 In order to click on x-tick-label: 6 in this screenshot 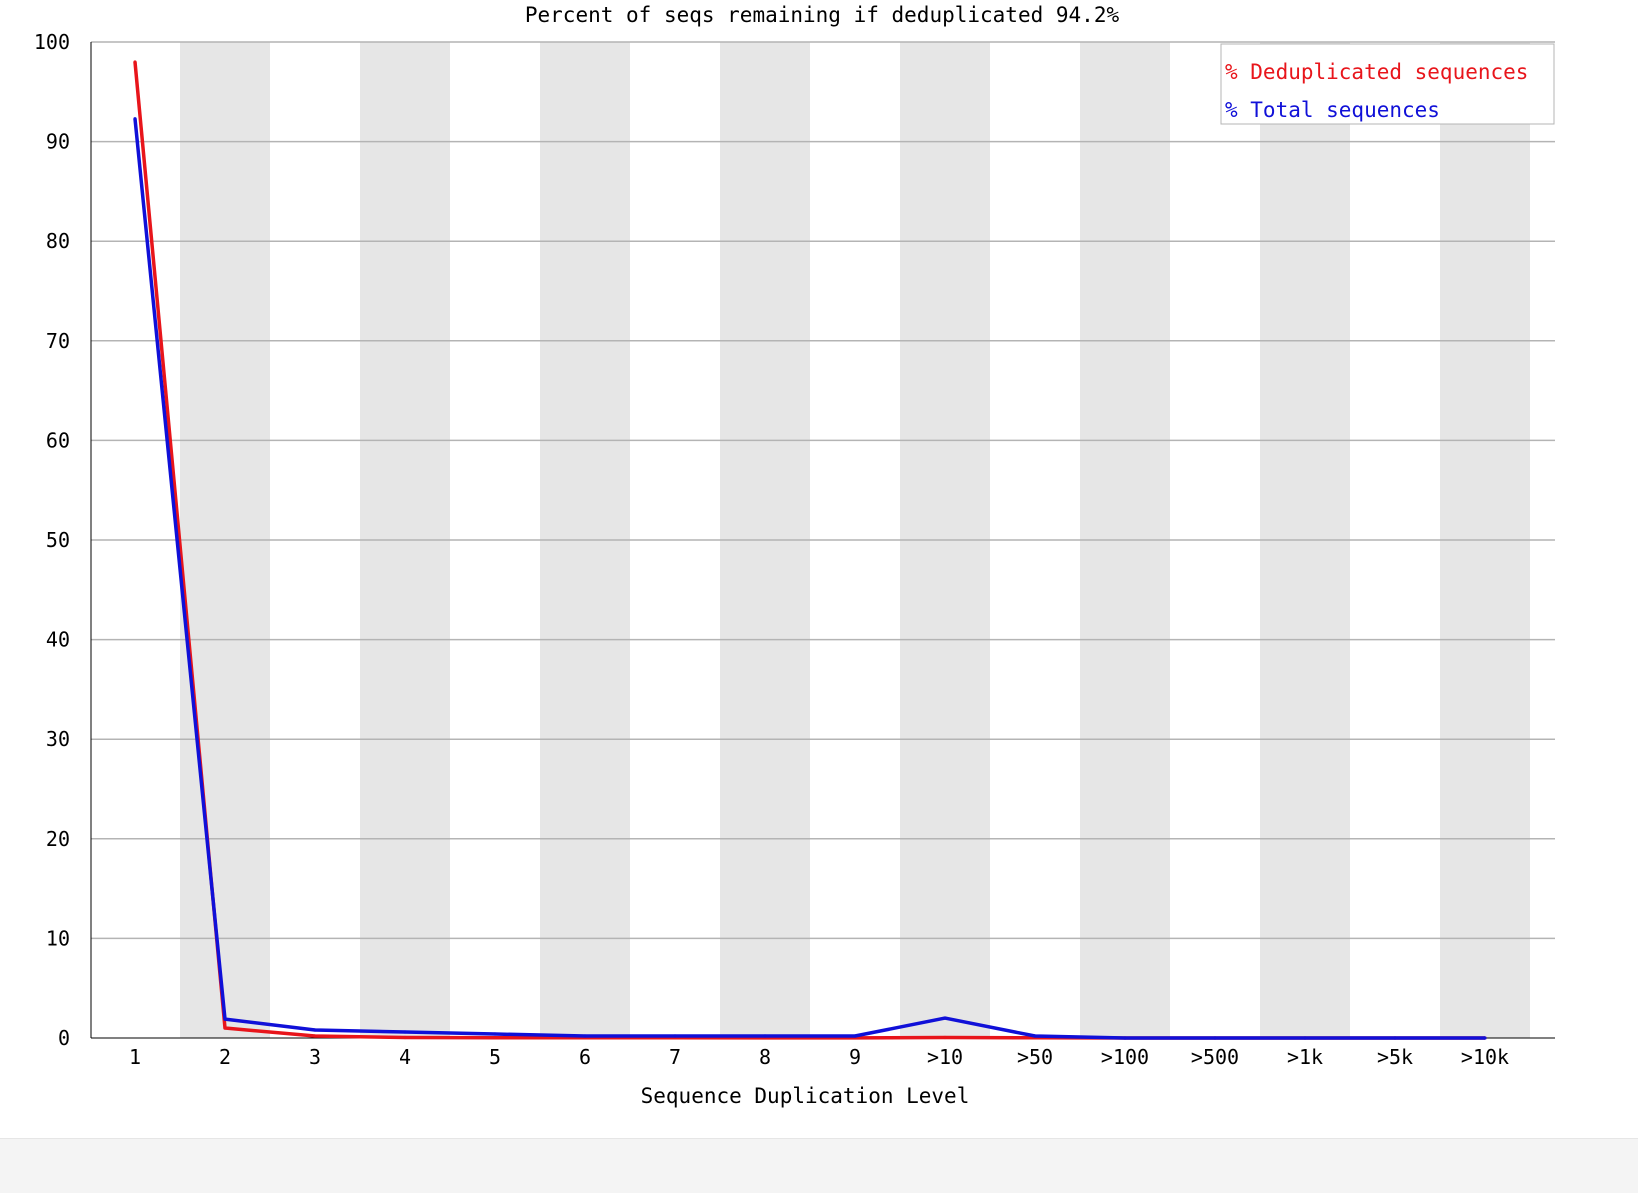, I will do `click(585, 1057)`.